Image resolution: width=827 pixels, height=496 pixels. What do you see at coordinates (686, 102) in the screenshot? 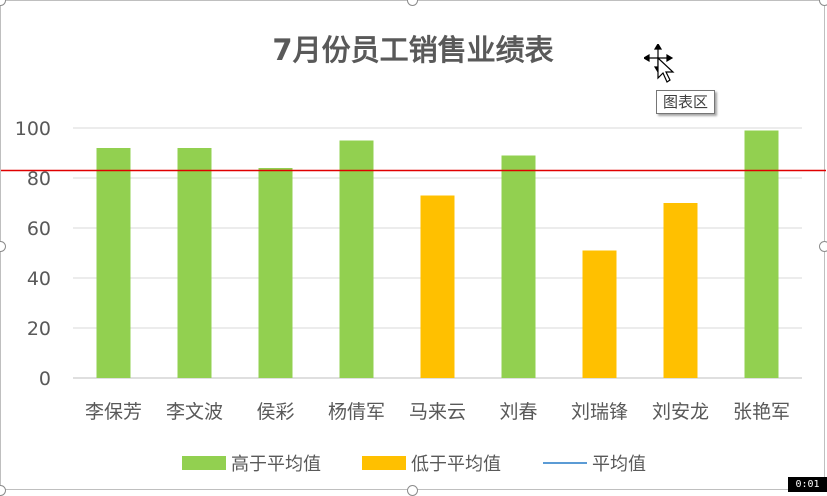
I see `tooltip-chart-area: 图表区` at bounding box center [686, 102].